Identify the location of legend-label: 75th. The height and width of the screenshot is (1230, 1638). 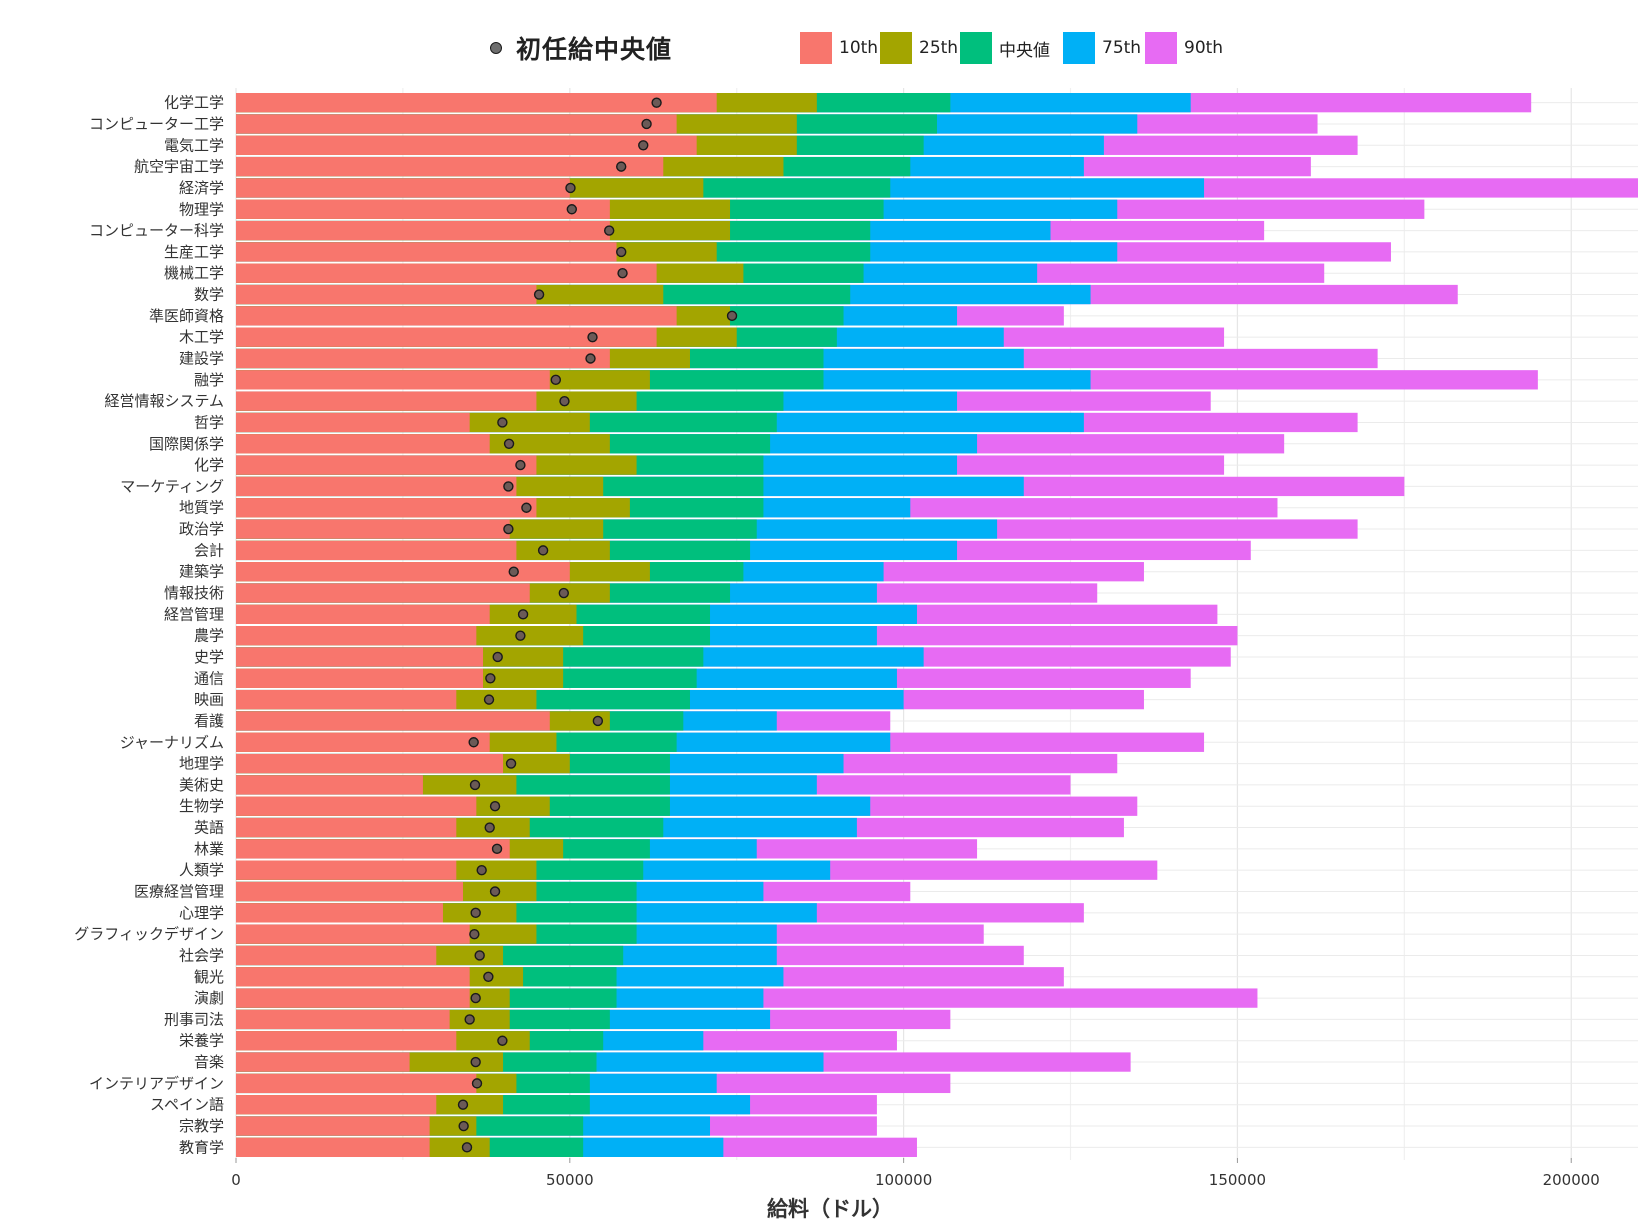
(1122, 48).